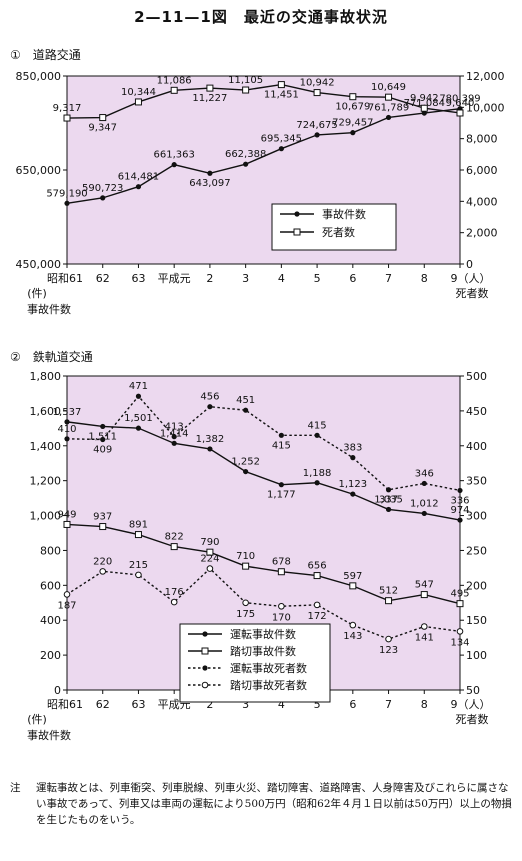  Describe the element at coordinates (102, 188) in the screenshot. I see `road-data-label: 590,723` at that location.